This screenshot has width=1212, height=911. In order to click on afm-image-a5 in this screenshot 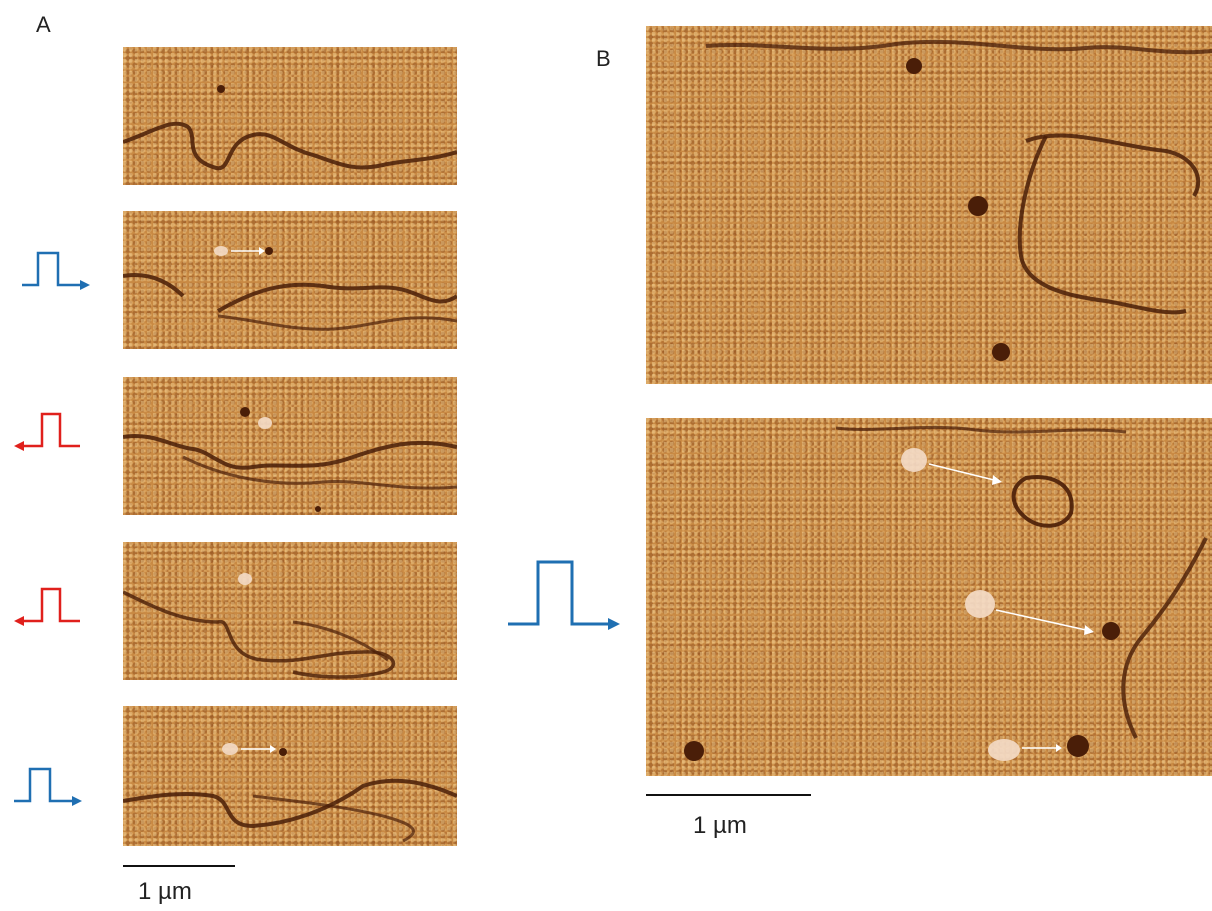, I will do `click(290, 776)`.